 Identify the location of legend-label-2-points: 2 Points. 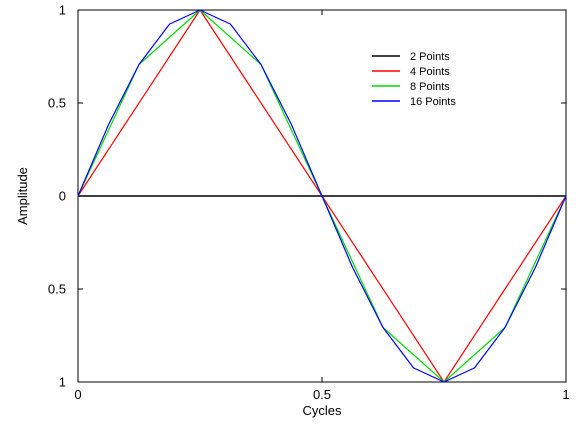
(430, 57).